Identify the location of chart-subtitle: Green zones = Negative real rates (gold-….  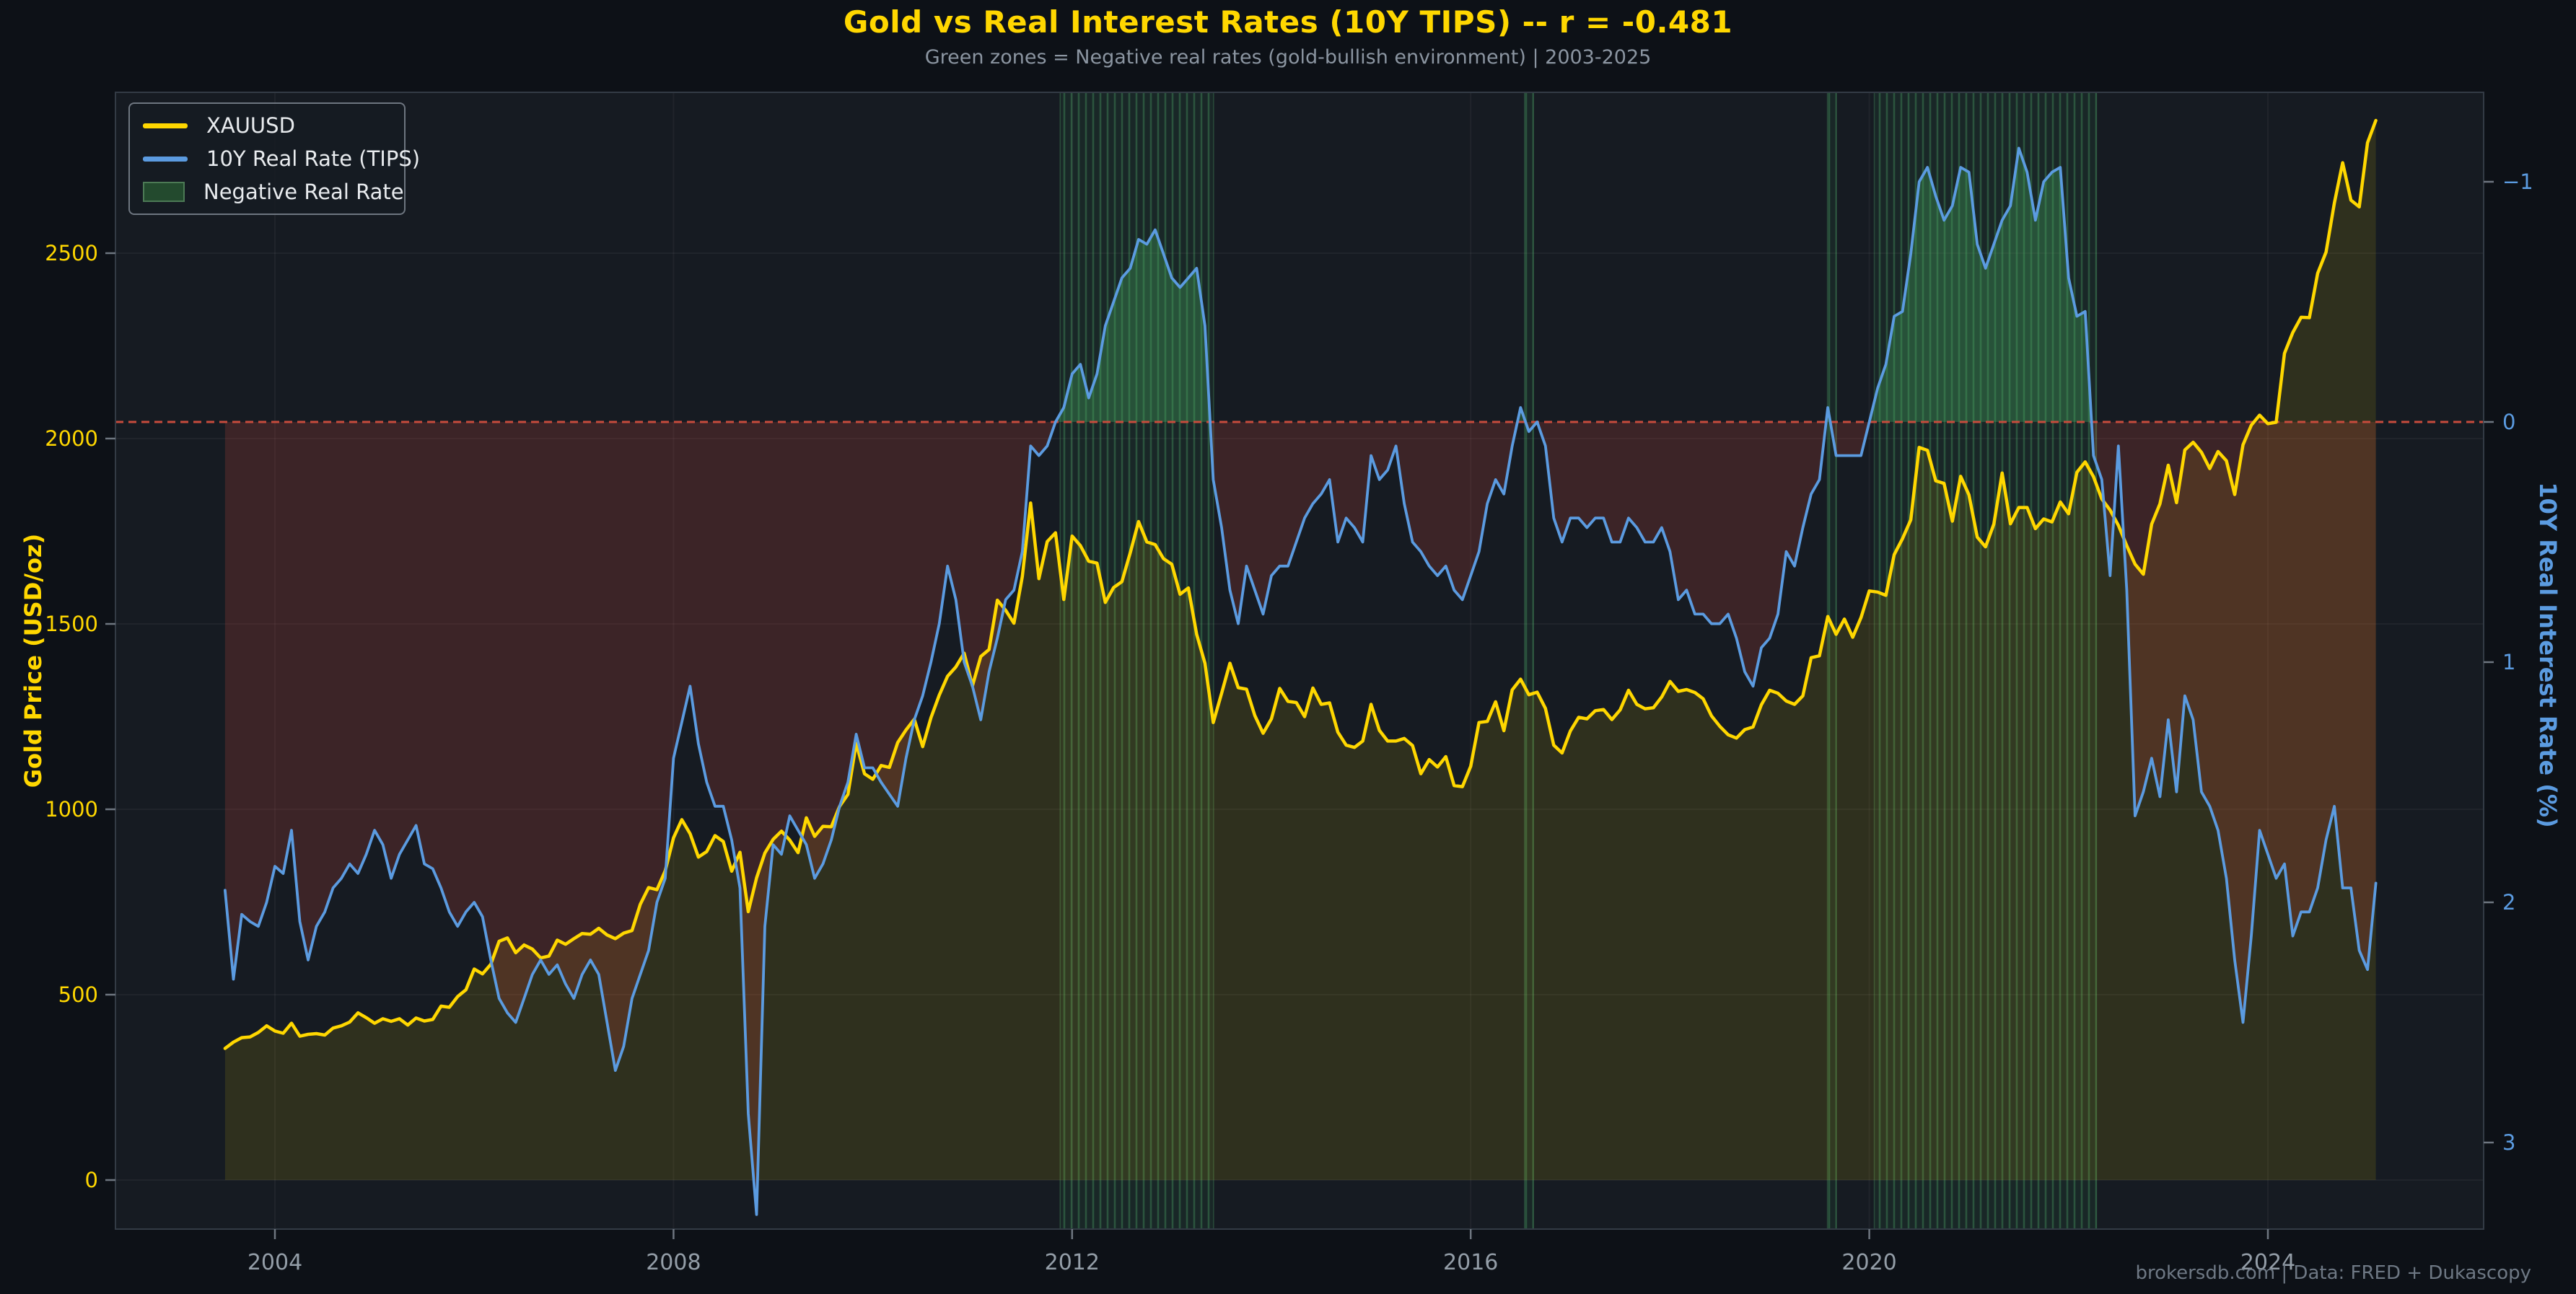
(1288, 57).